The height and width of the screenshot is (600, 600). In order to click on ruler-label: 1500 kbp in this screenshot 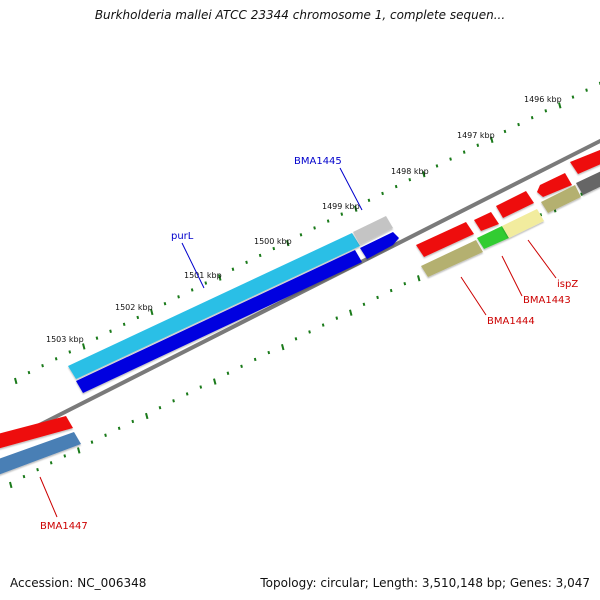, I will do `click(273, 241)`.